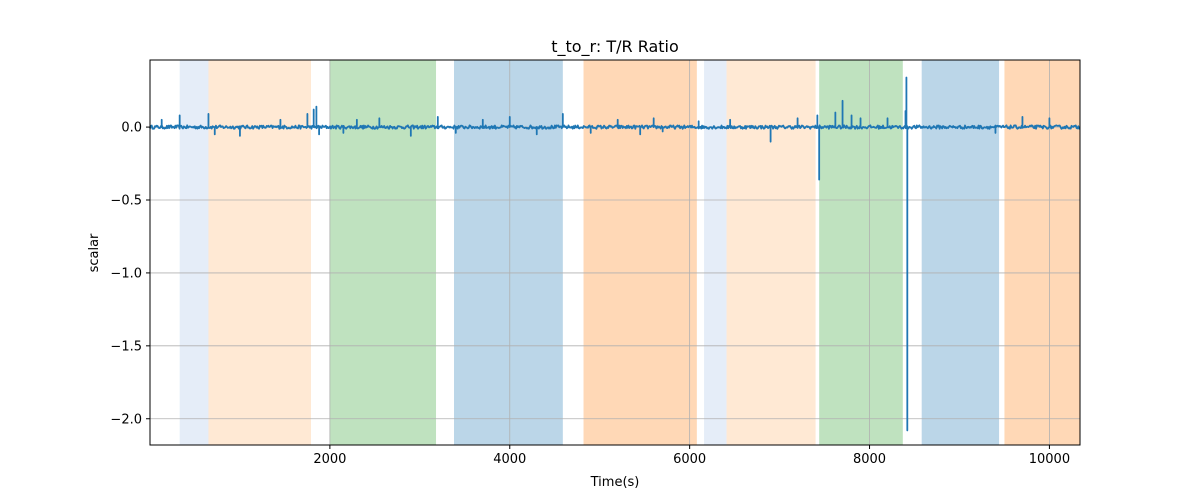  Describe the element at coordinates (94, 252) in the screenshot. I see `y-axis-label: scalar` at that location.